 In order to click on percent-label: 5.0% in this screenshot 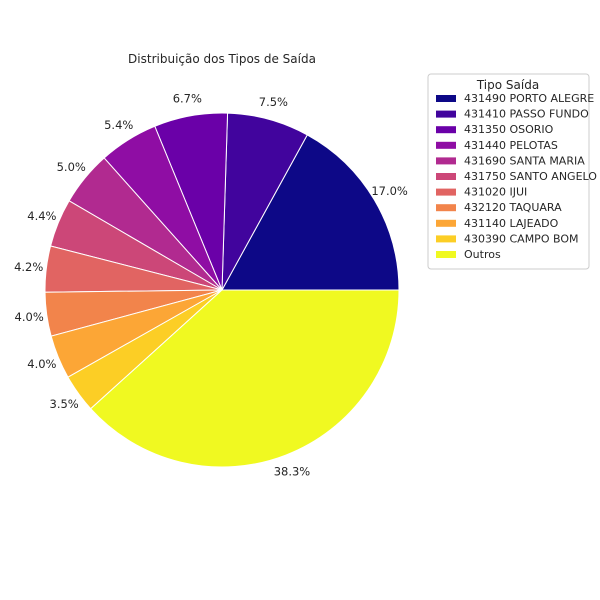, I will do `click(71, 167)`.